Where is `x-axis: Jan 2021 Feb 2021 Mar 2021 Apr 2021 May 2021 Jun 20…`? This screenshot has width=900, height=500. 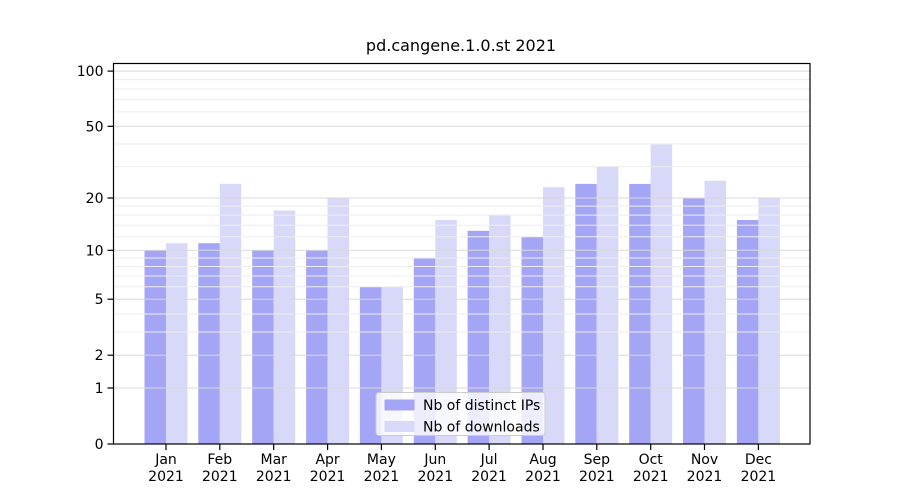
x-axis: Jan 2021 Feb 2021 Mar 2021 Apr 2021 May 2021 Jun 20… is located at coordinates (462, 464).